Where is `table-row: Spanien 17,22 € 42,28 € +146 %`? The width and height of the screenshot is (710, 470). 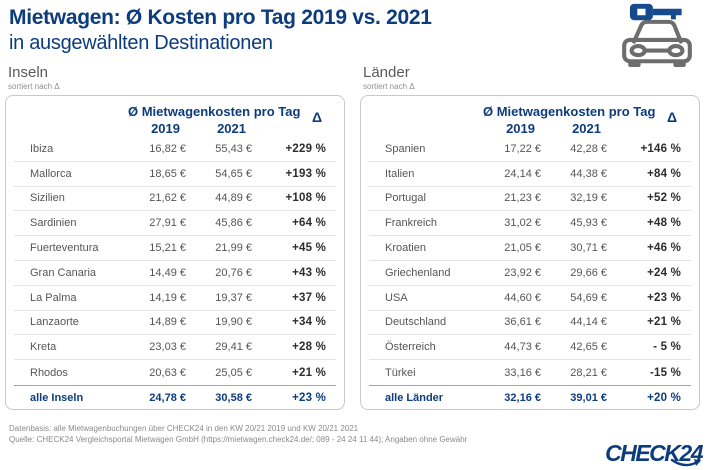 table-row: Spanien 17,22 € 42,28 € +146 % is located at coordinates (530, 149).